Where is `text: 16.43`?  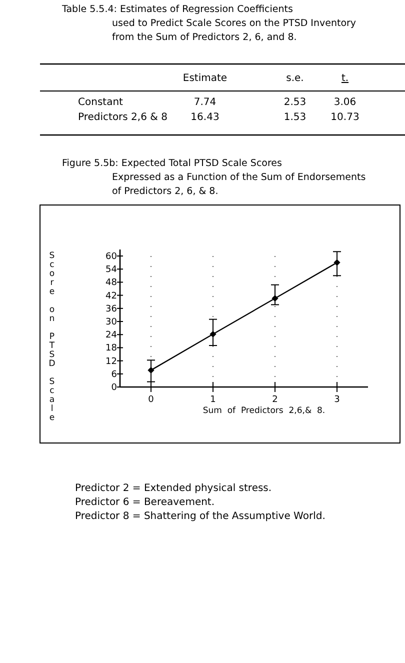 text: 16.43 is located at coordinates (205, 117).